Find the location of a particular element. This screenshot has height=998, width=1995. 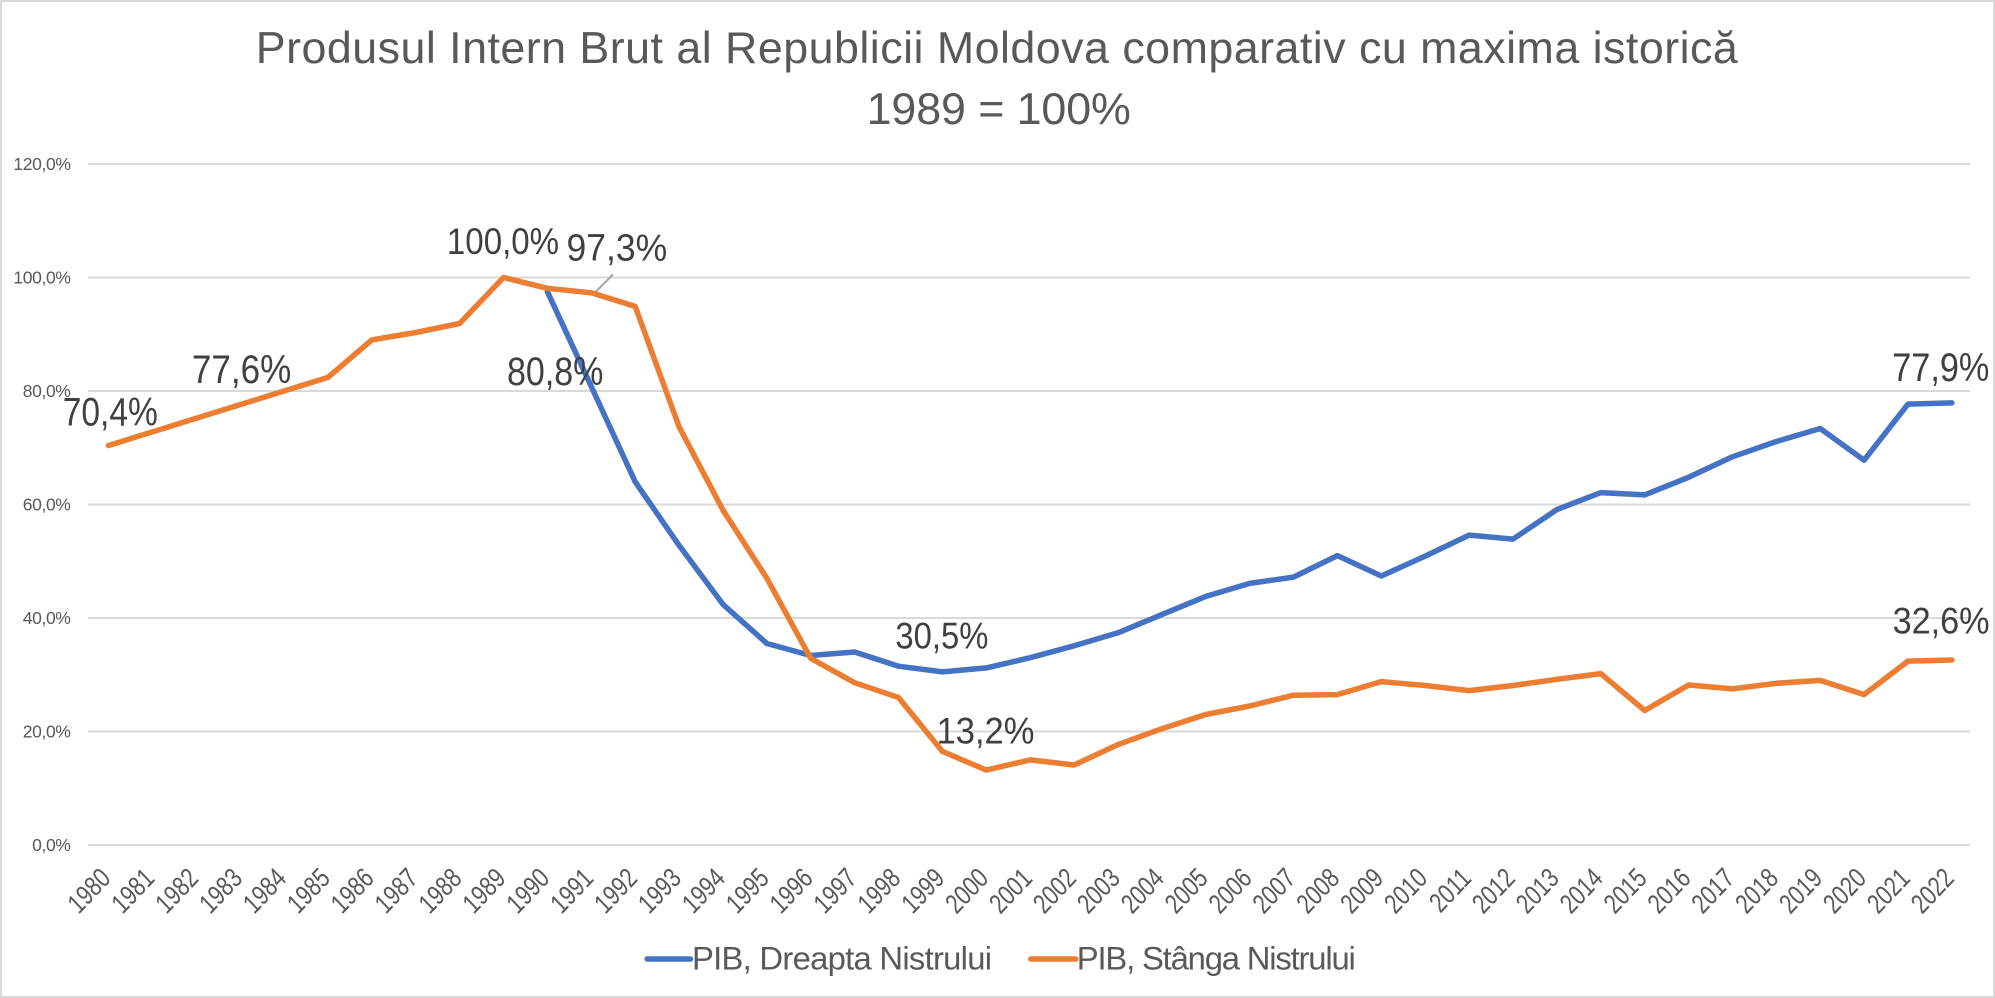

svg-text: 80,0% is located at coordinates (47, 391).